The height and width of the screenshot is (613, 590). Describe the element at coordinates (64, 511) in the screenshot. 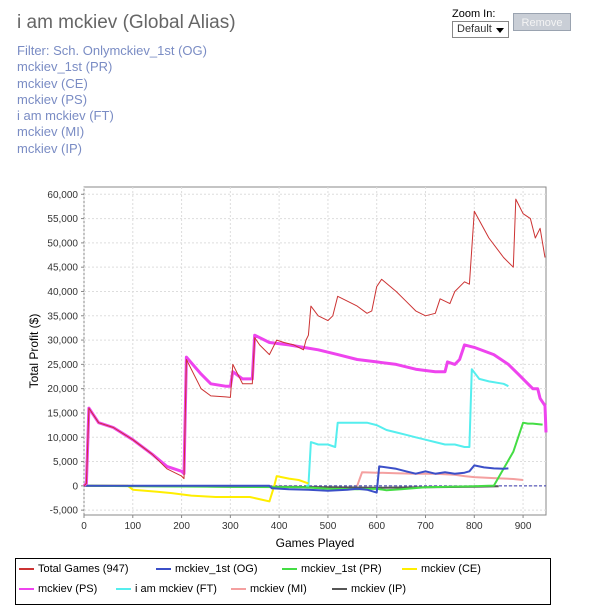

I see `y-tick-label: -5,000` at that location.